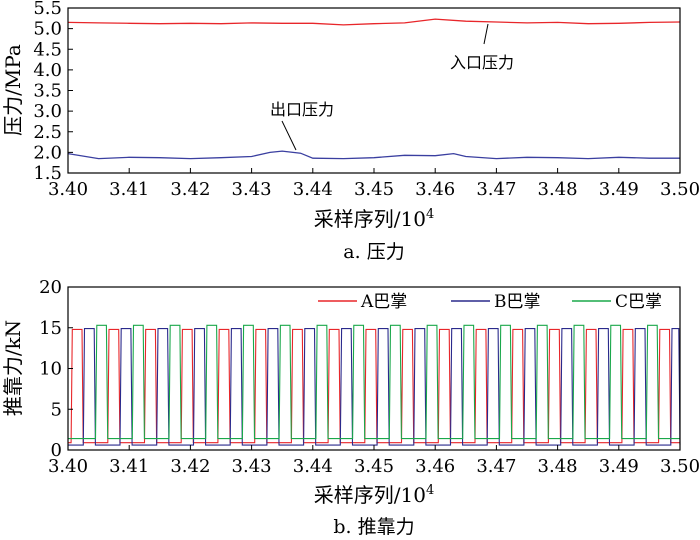  I want to click on pressure-y-tick-label: 2.0, so click(47, 152).